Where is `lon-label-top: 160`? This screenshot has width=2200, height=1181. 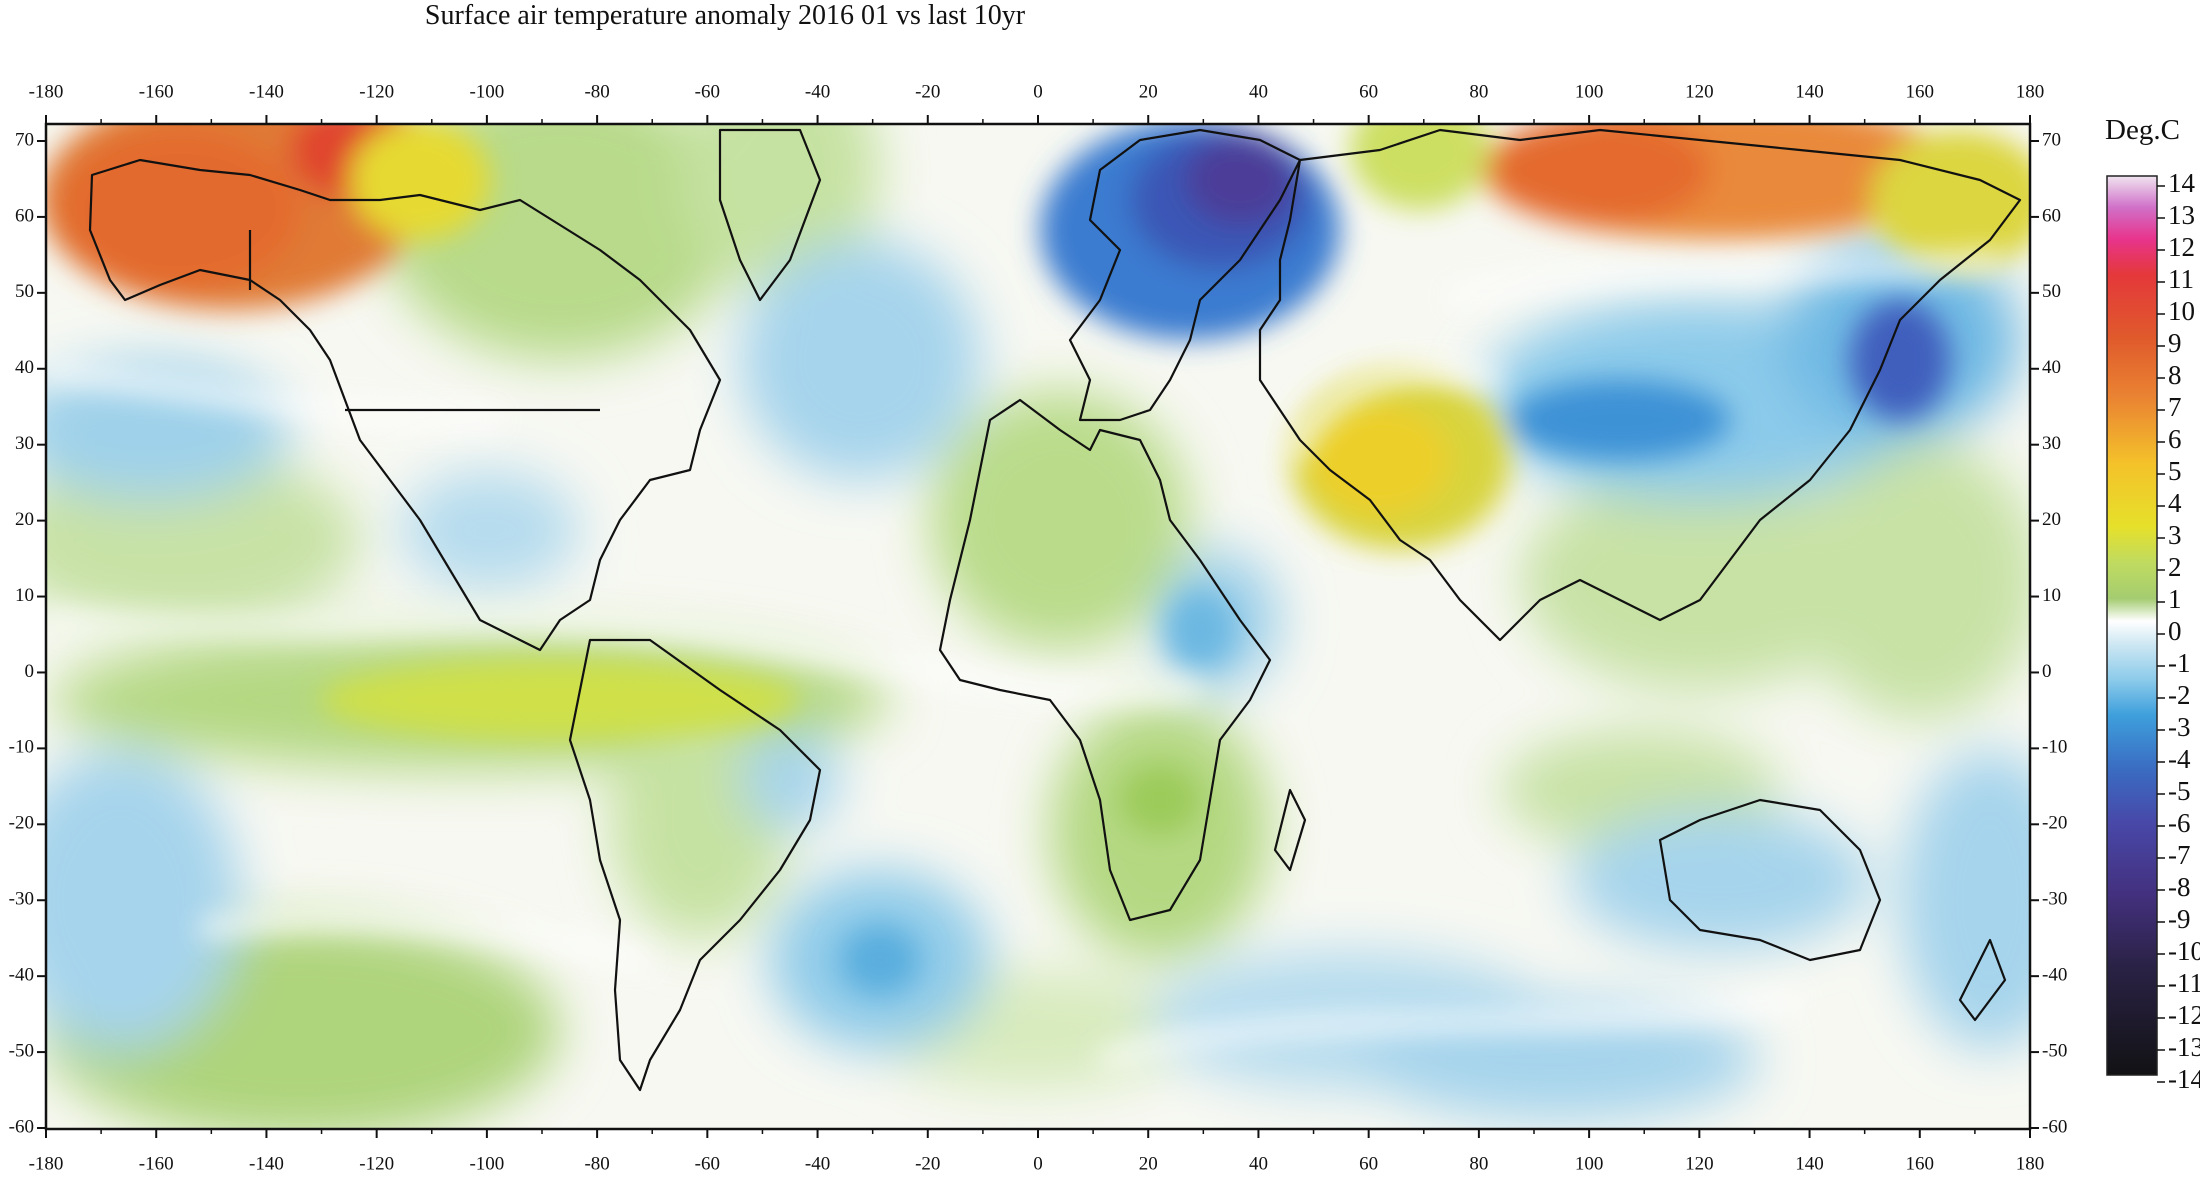 lon-label-top: 160 is located at coordinates (1920, 91).